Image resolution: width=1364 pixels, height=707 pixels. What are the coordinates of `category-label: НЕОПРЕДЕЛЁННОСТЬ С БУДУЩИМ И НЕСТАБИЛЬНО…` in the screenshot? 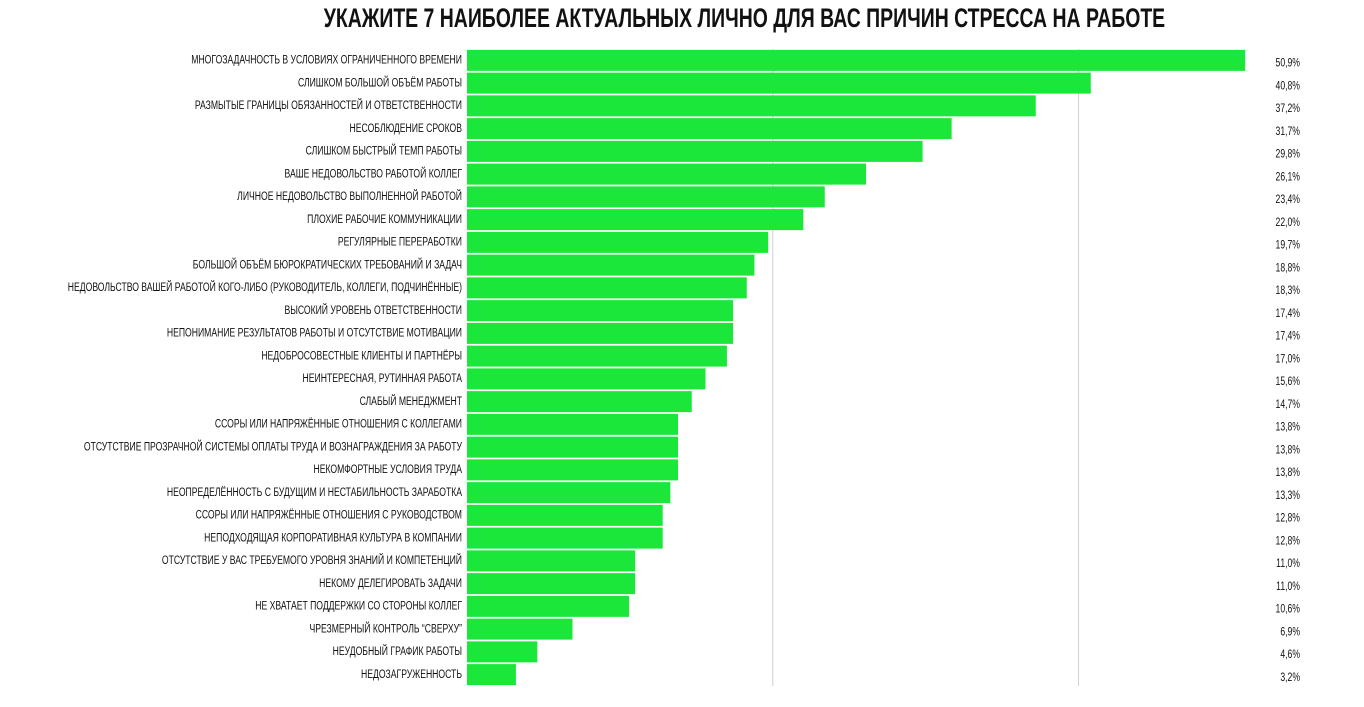 It's located at (314, 492).